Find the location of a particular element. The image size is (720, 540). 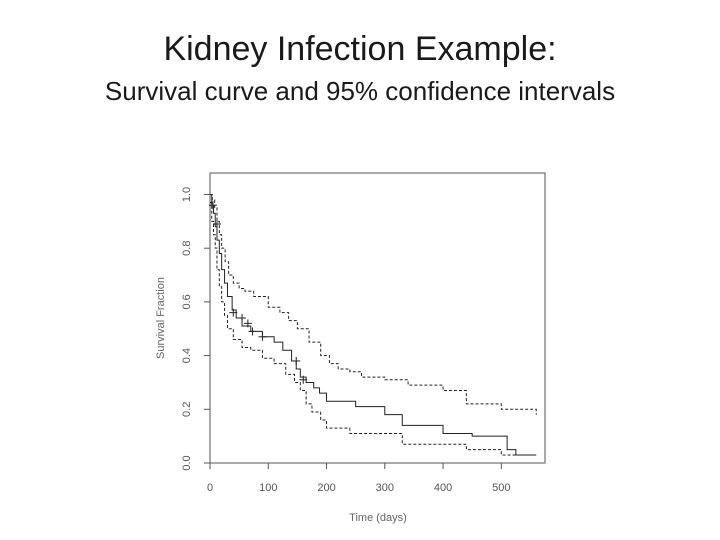

x-tick-label: 100 is located at coordinates (268, 488).